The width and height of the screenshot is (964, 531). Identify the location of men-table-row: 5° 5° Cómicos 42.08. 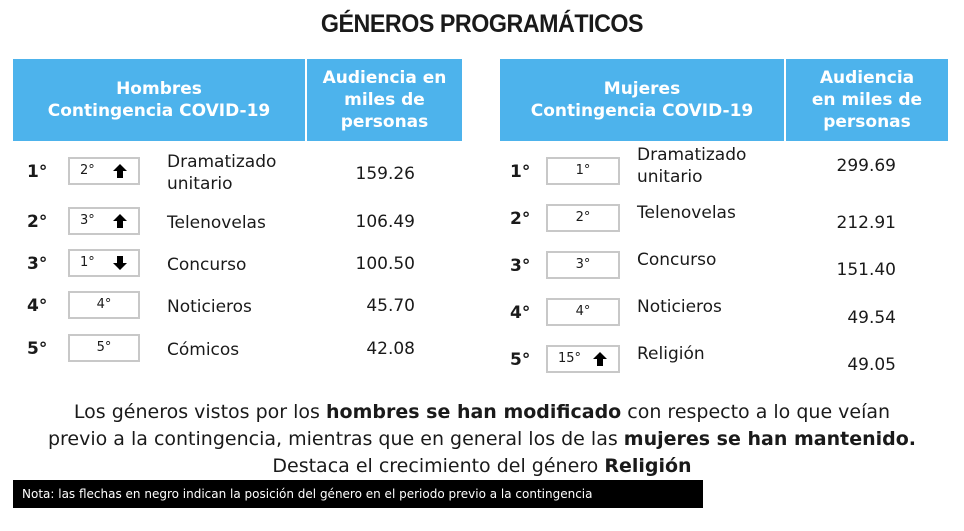
(237, 349).